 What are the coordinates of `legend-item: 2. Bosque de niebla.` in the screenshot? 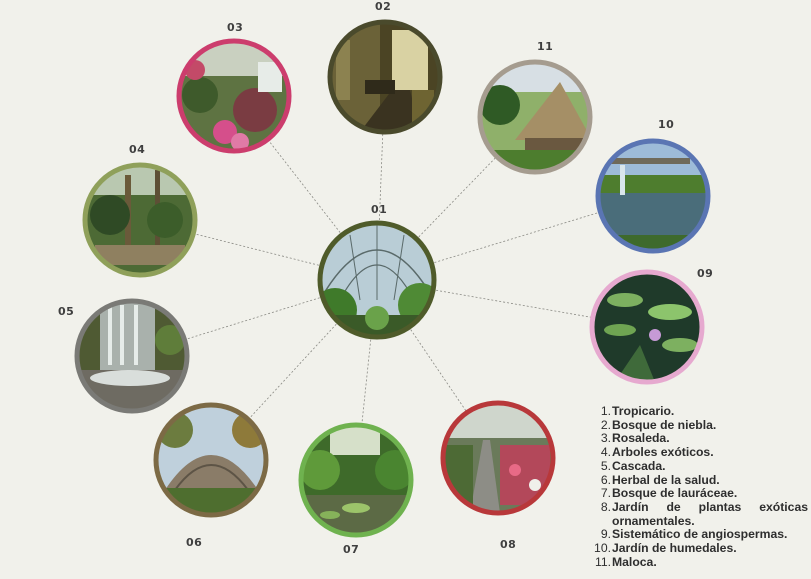 It's located at (658, 424).